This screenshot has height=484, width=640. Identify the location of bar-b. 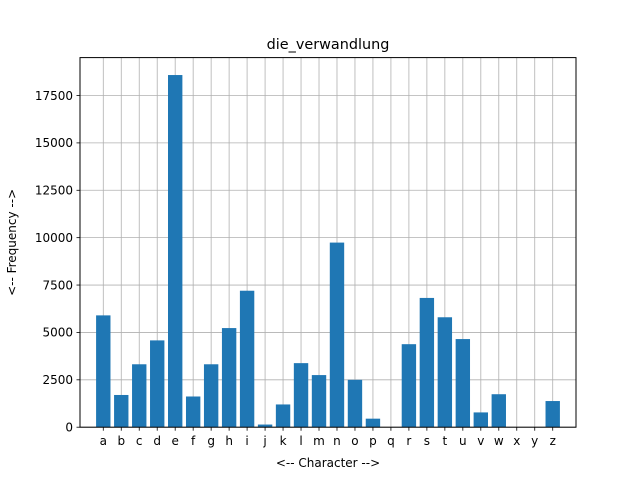
(121, 411).